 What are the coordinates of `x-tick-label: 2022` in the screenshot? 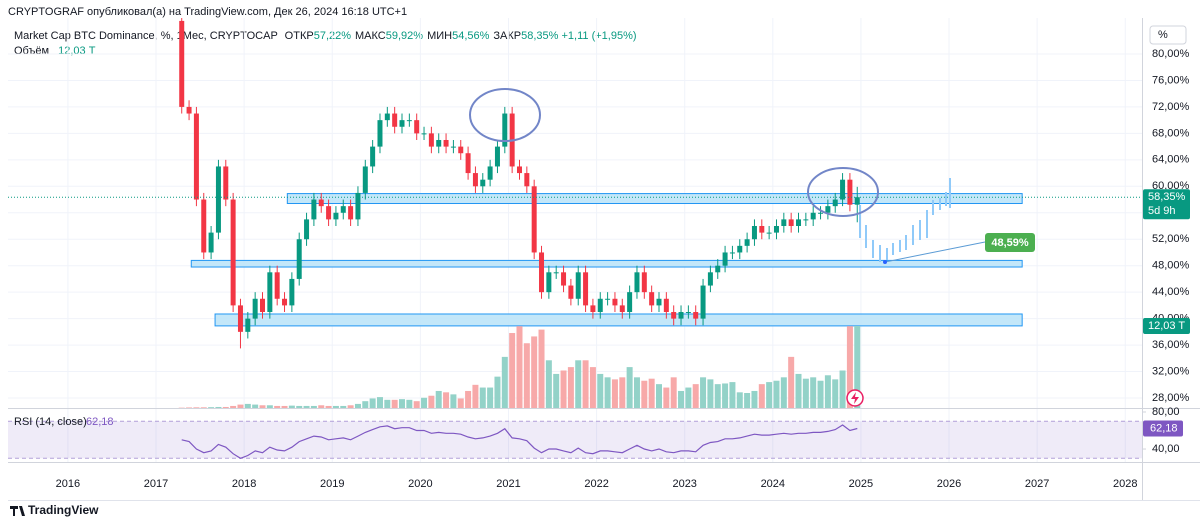 It's located at (596, 484).